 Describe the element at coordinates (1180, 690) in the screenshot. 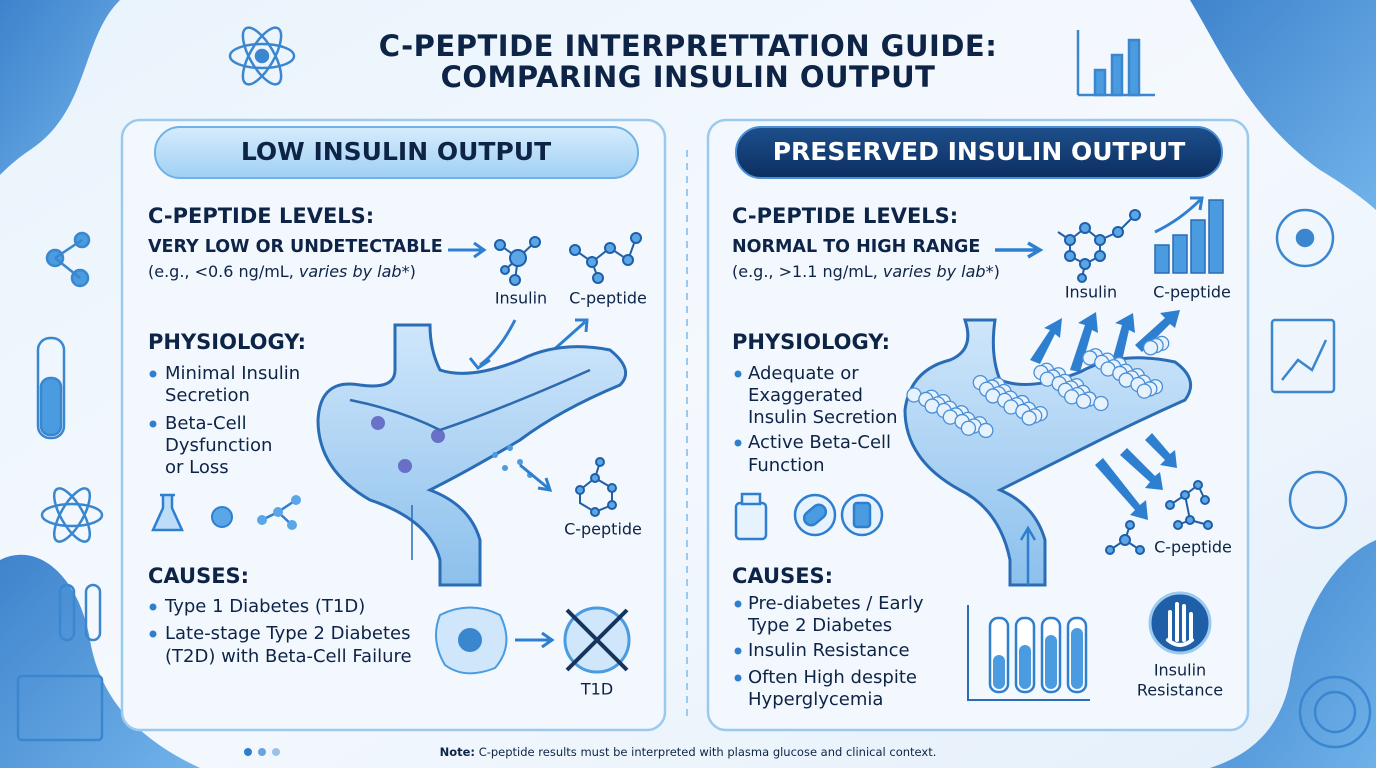

I see `icon-label: Resistance` at that location.